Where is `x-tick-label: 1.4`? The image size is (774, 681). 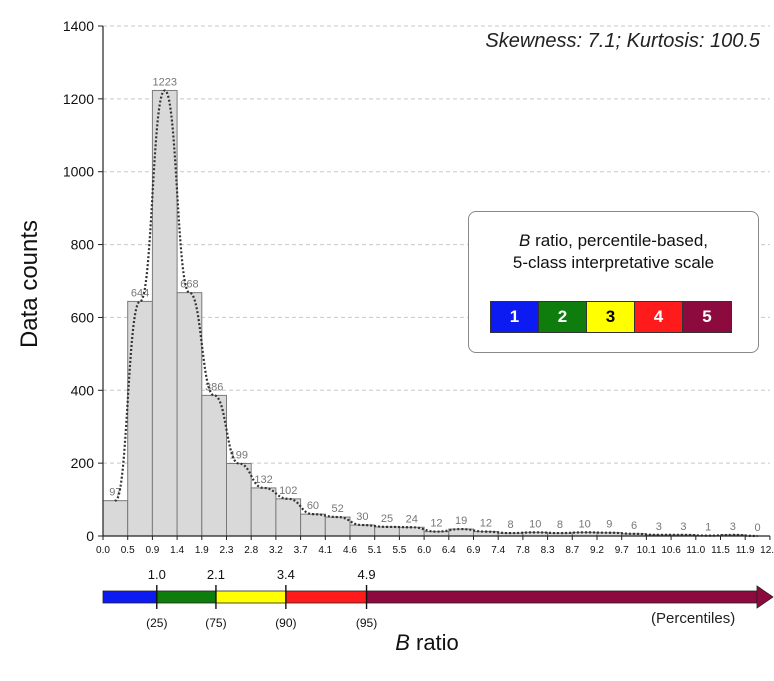 x-tick-label: 1.4 is located at coordinates (177, 550).